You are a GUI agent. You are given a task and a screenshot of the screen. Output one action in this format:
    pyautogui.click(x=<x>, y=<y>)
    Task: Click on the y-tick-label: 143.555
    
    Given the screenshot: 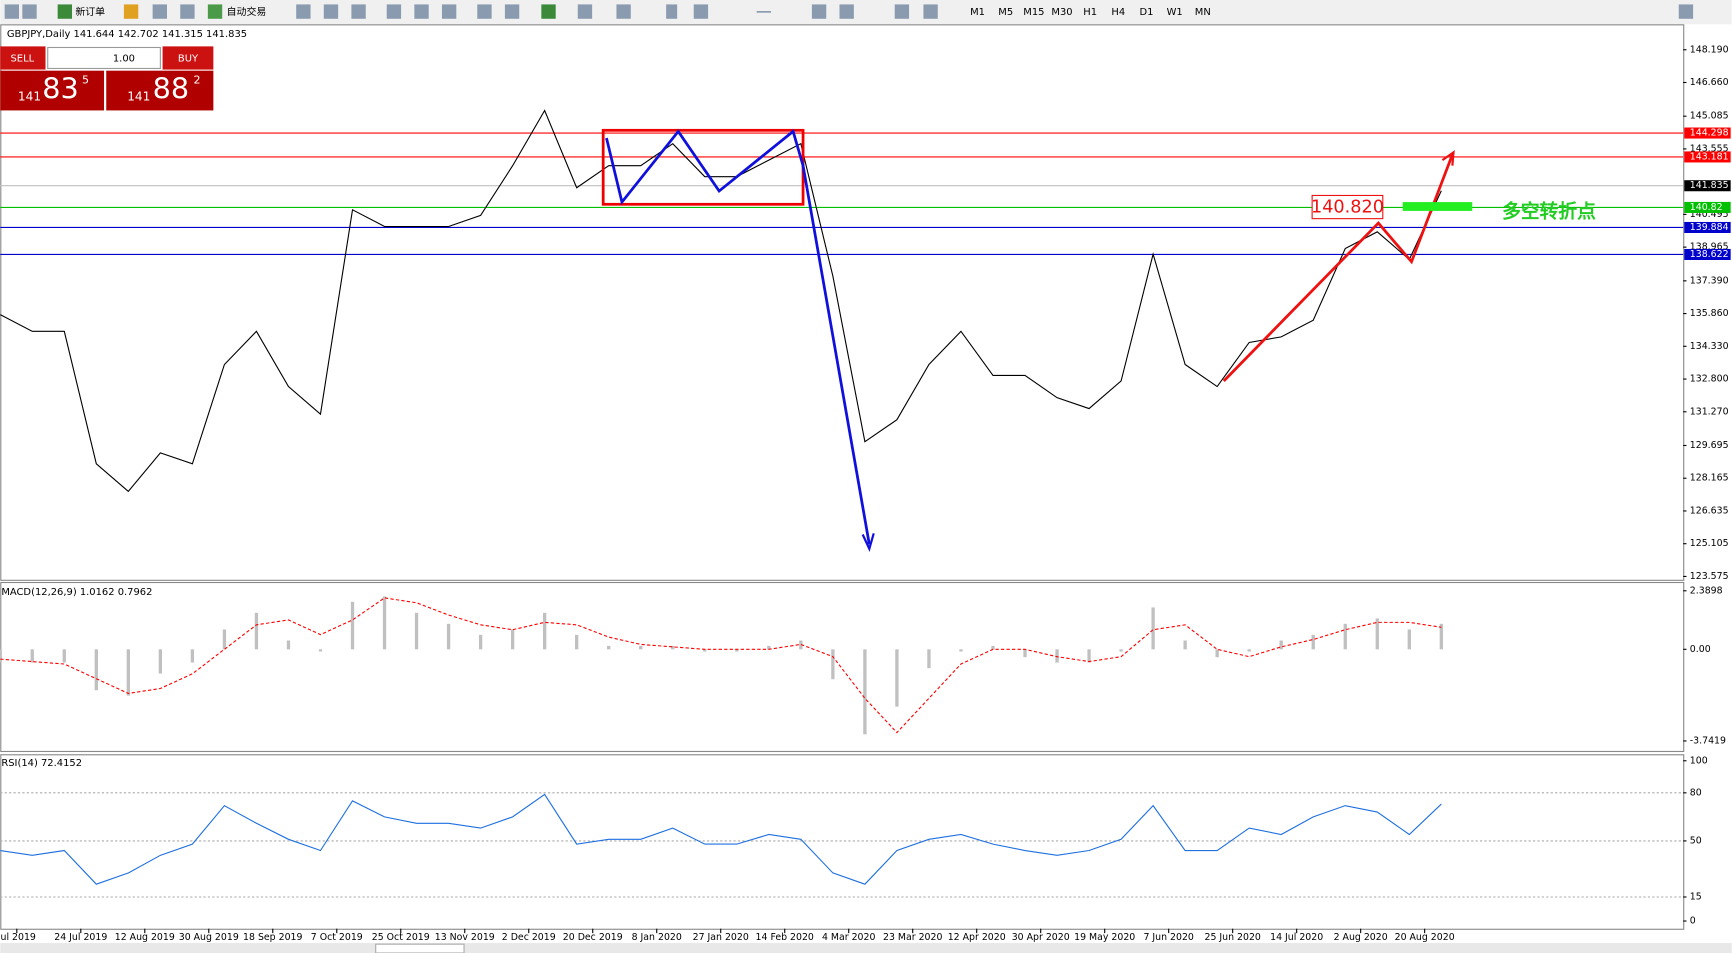 What is the action you would take?
    pyautogui.click(x=1709, y=148)
    